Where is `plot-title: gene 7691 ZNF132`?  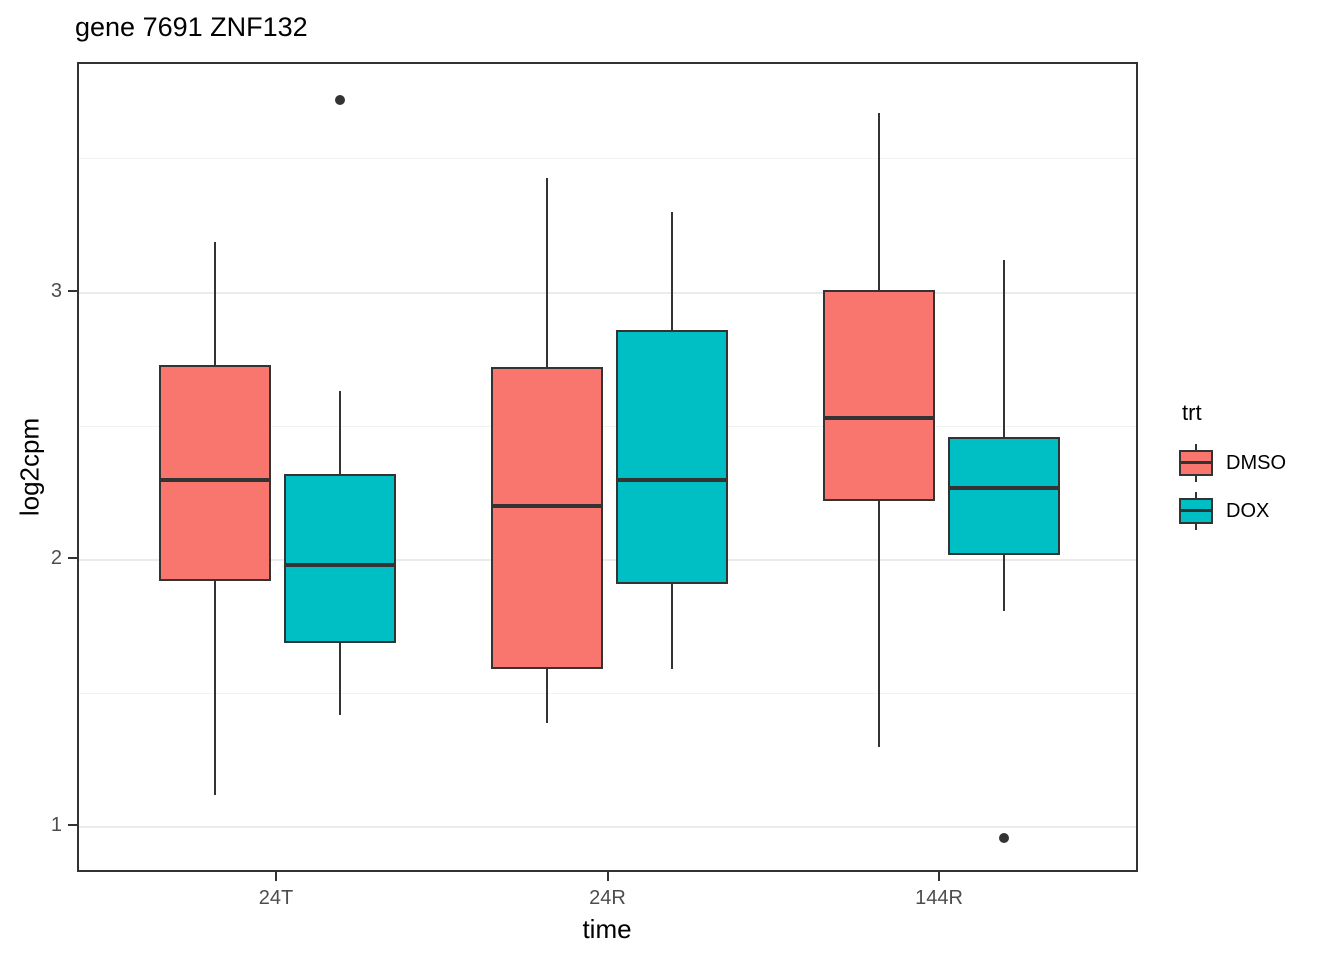
plot-title: gene 7691 ZNF132 is located at coordinates (191, 27).